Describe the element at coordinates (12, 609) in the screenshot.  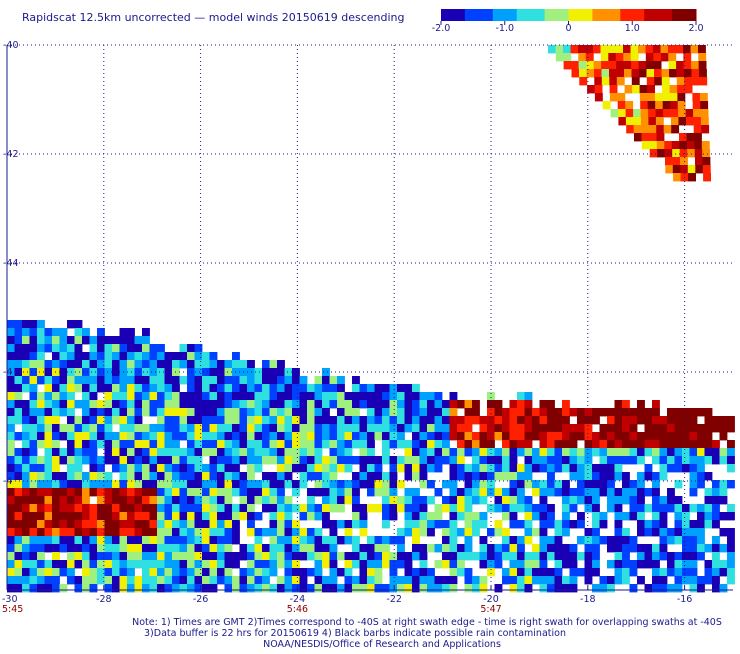
I see `time-label: 5:45` at that location.